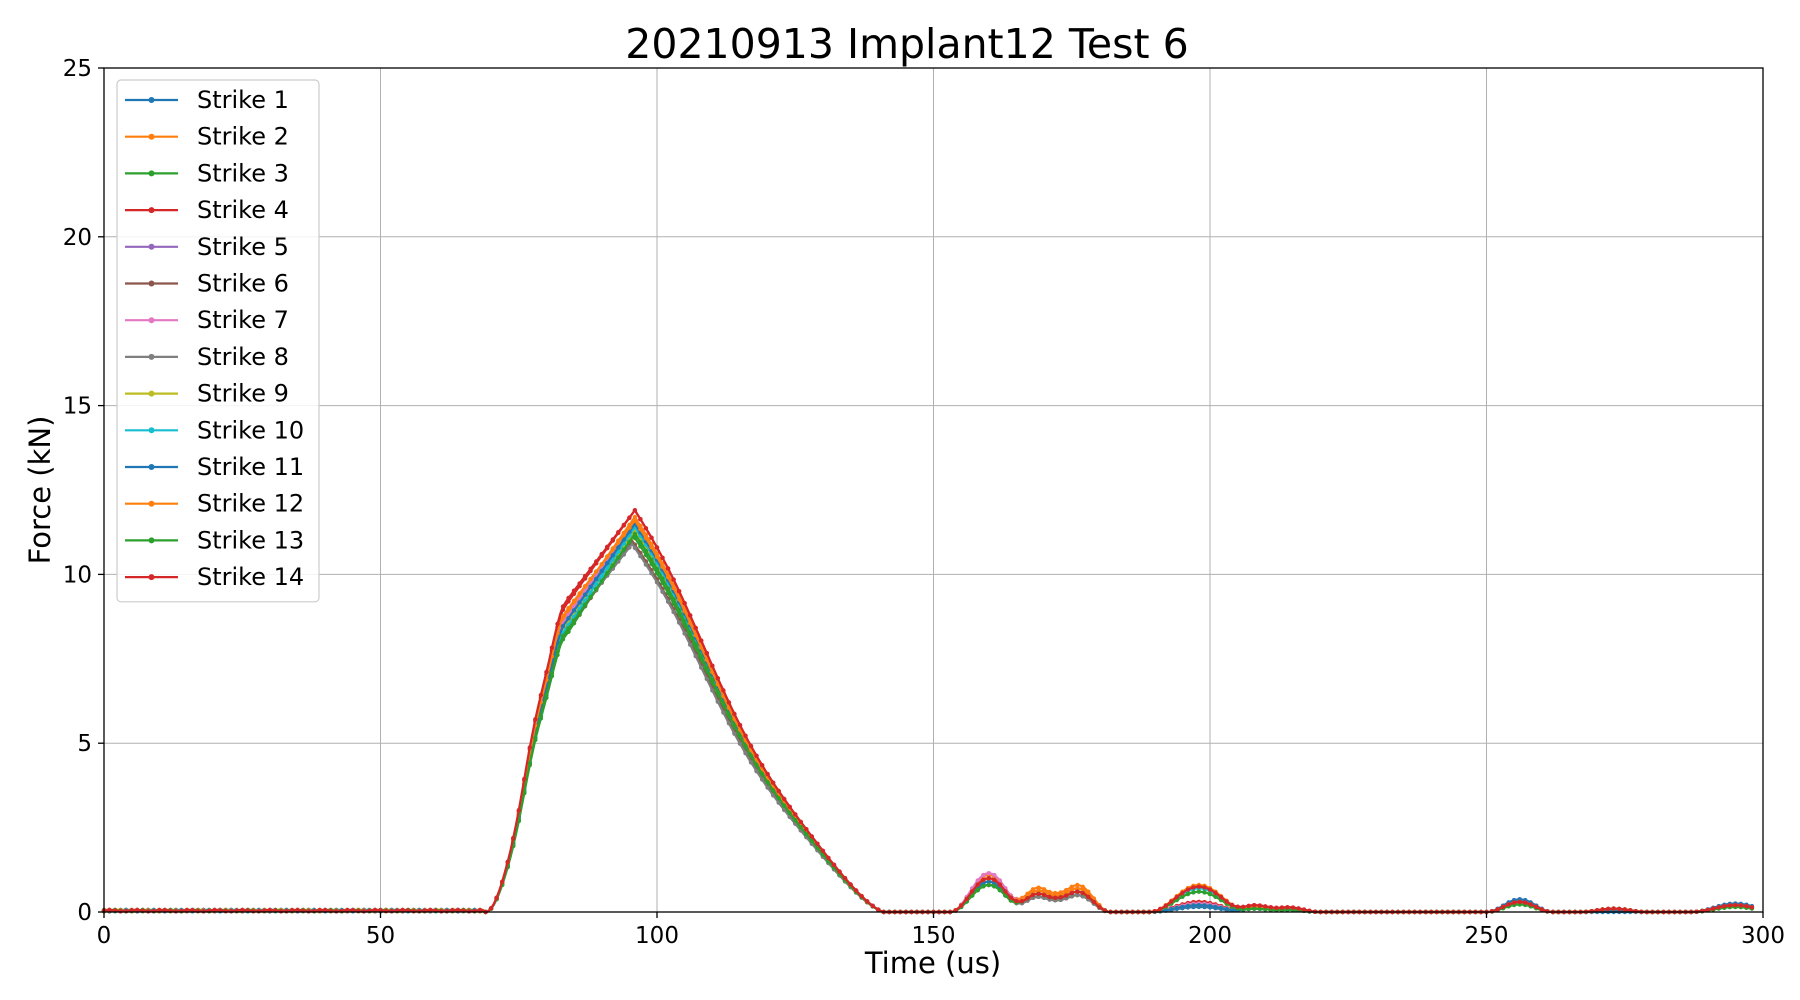  Describe the element at coordinates (250, 467) in the screenshot. I see `legend-label: Strike 11` at that location.